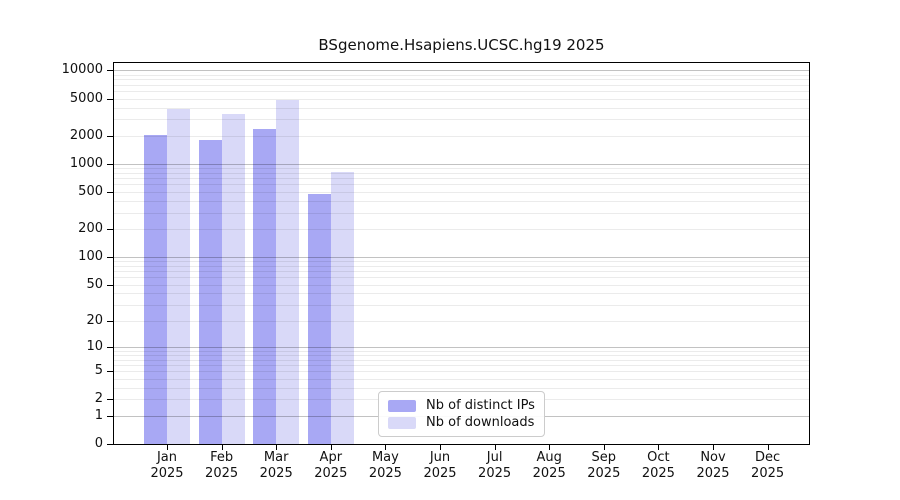  Describe the element at coordinates (276, 457) in the screenshot. I see `x-tick-month: Mar` at that location.